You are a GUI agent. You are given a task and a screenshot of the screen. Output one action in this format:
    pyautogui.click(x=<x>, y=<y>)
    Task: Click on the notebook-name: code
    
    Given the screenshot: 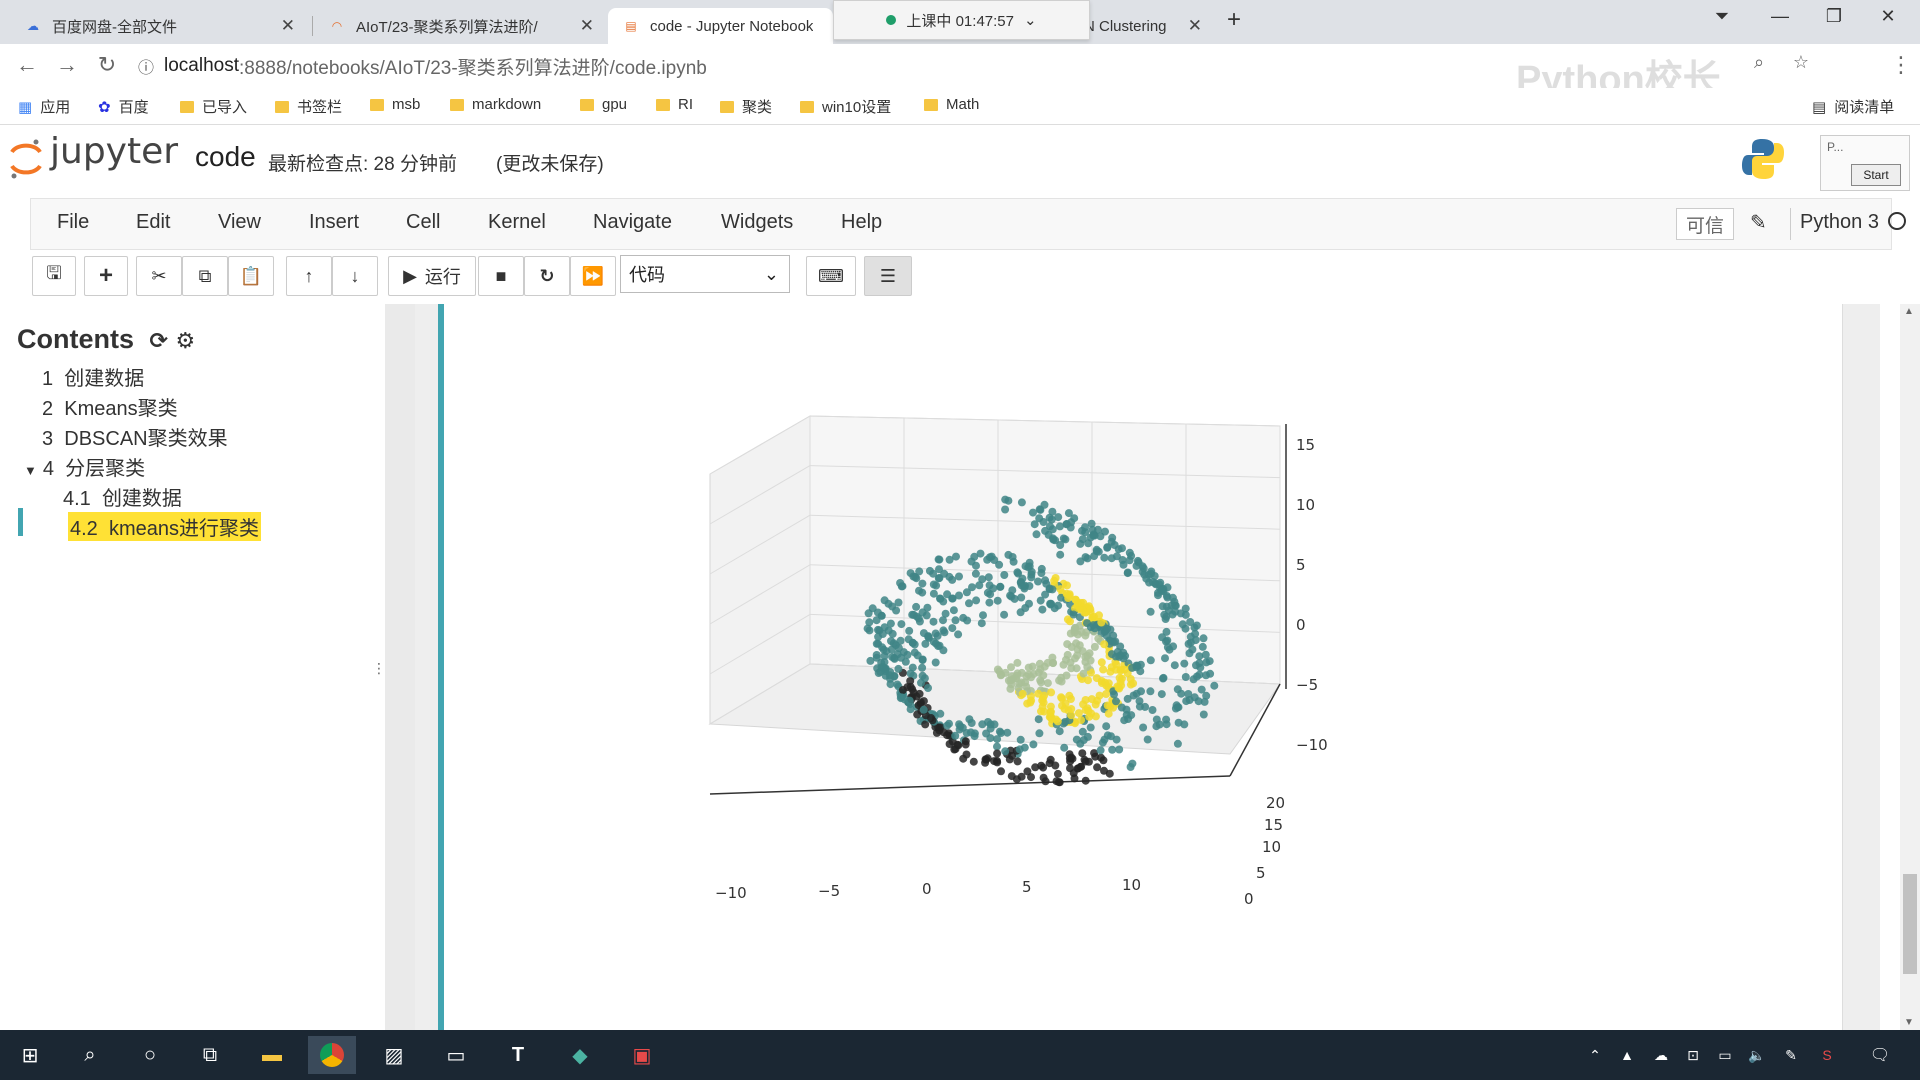 What is the action you would take?
    pyautogui.click(x=225, y=156)
    